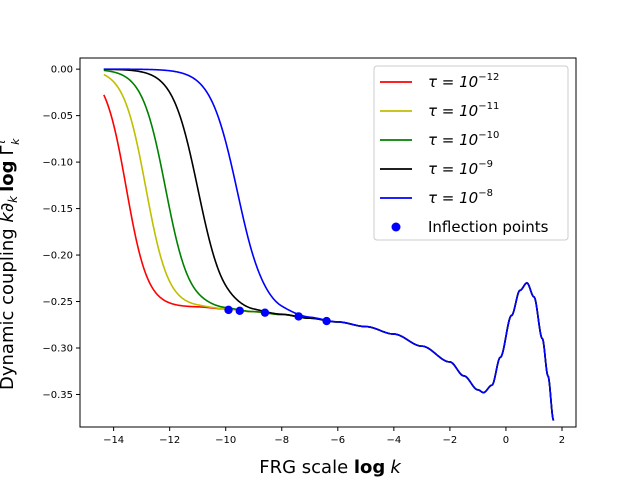  What do you see at coordinates (488, 227) in the screenshot?
I see `legend-label-inflection: Inflection points` at bounding box center [488, 227].